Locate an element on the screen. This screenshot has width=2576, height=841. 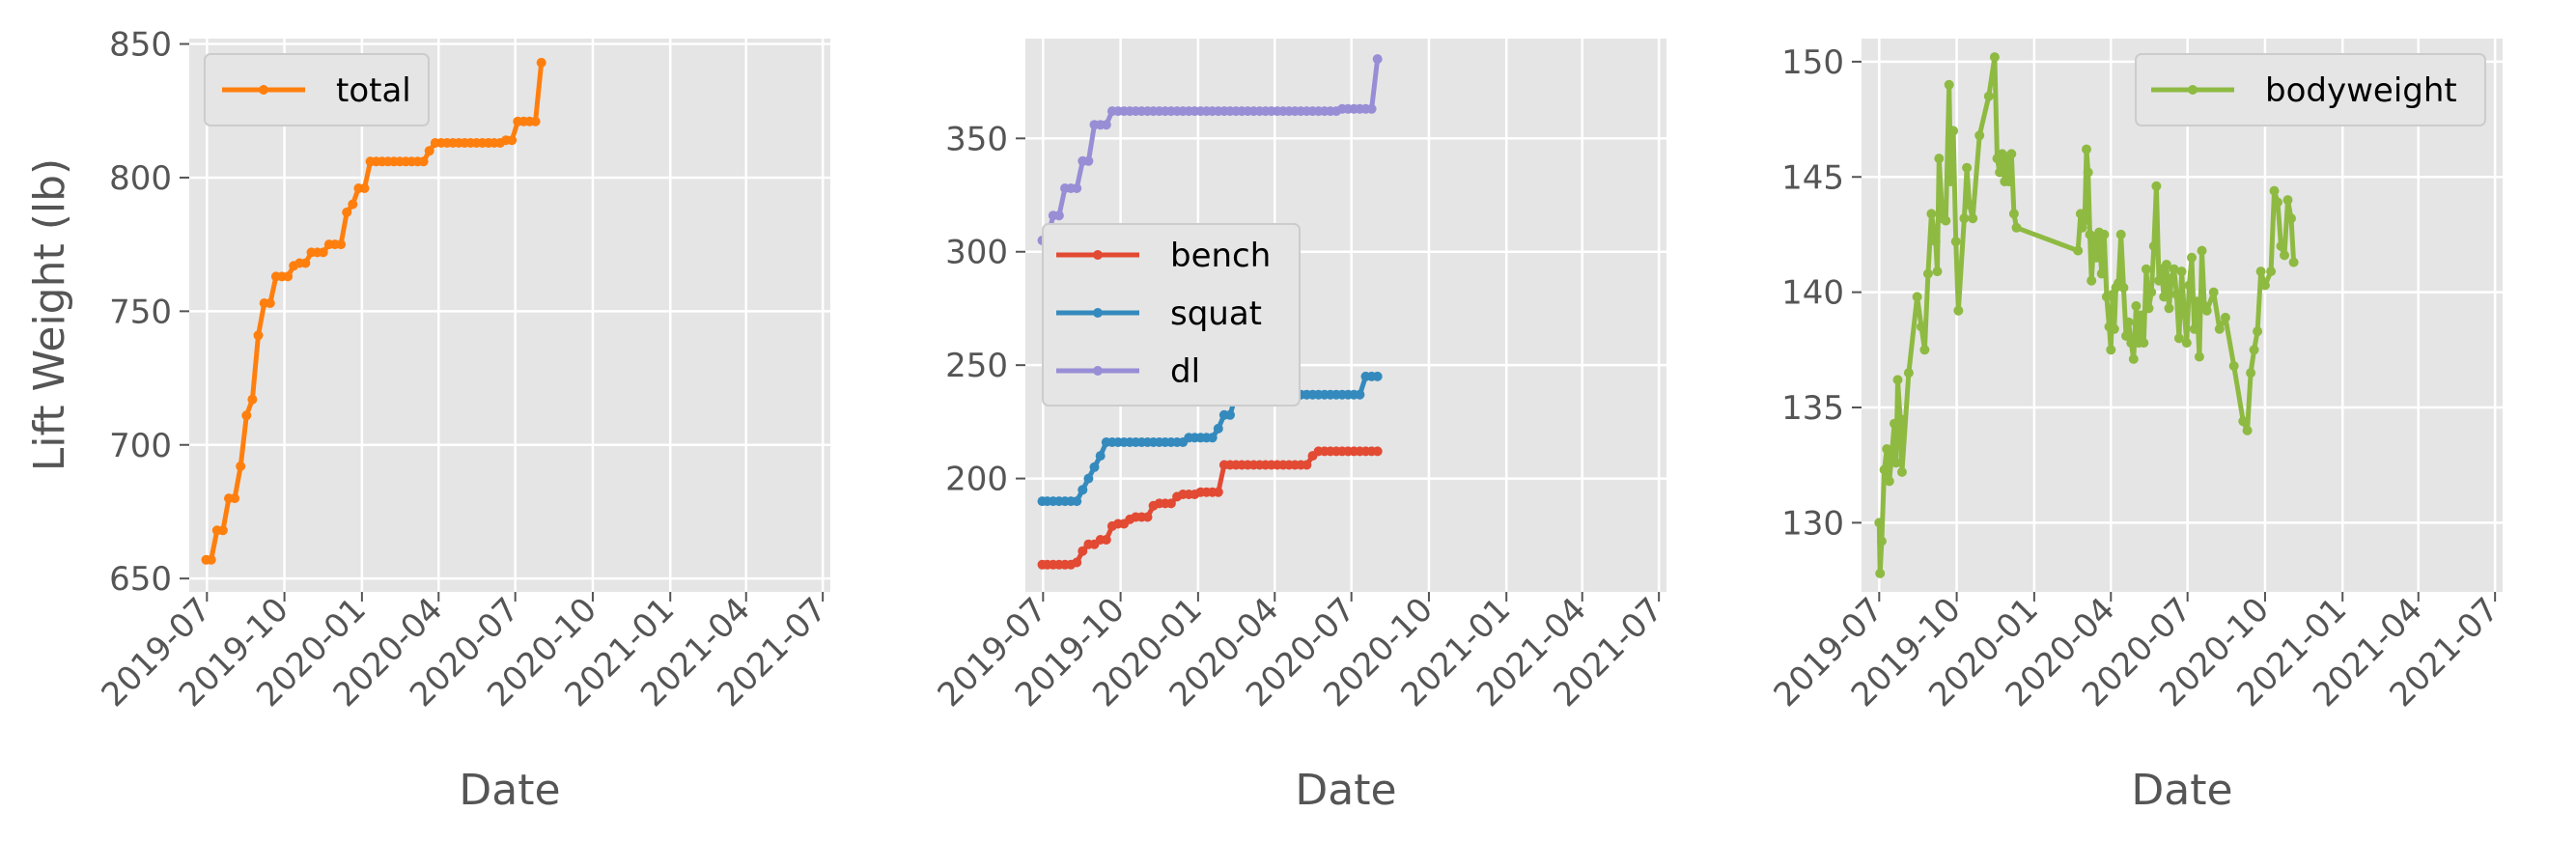
legend-box is located at coordinates (2311, 90).